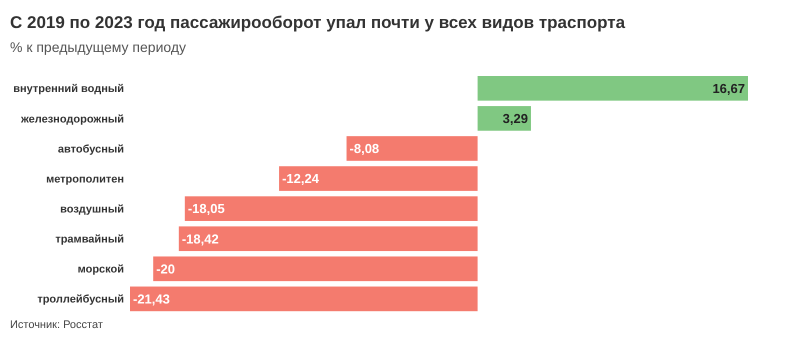 This screenshot has width=800, height=342. Describe the element at coordinates (85, 179) in the screenshot. I see `y-tick-label: метрополитен` at that location.